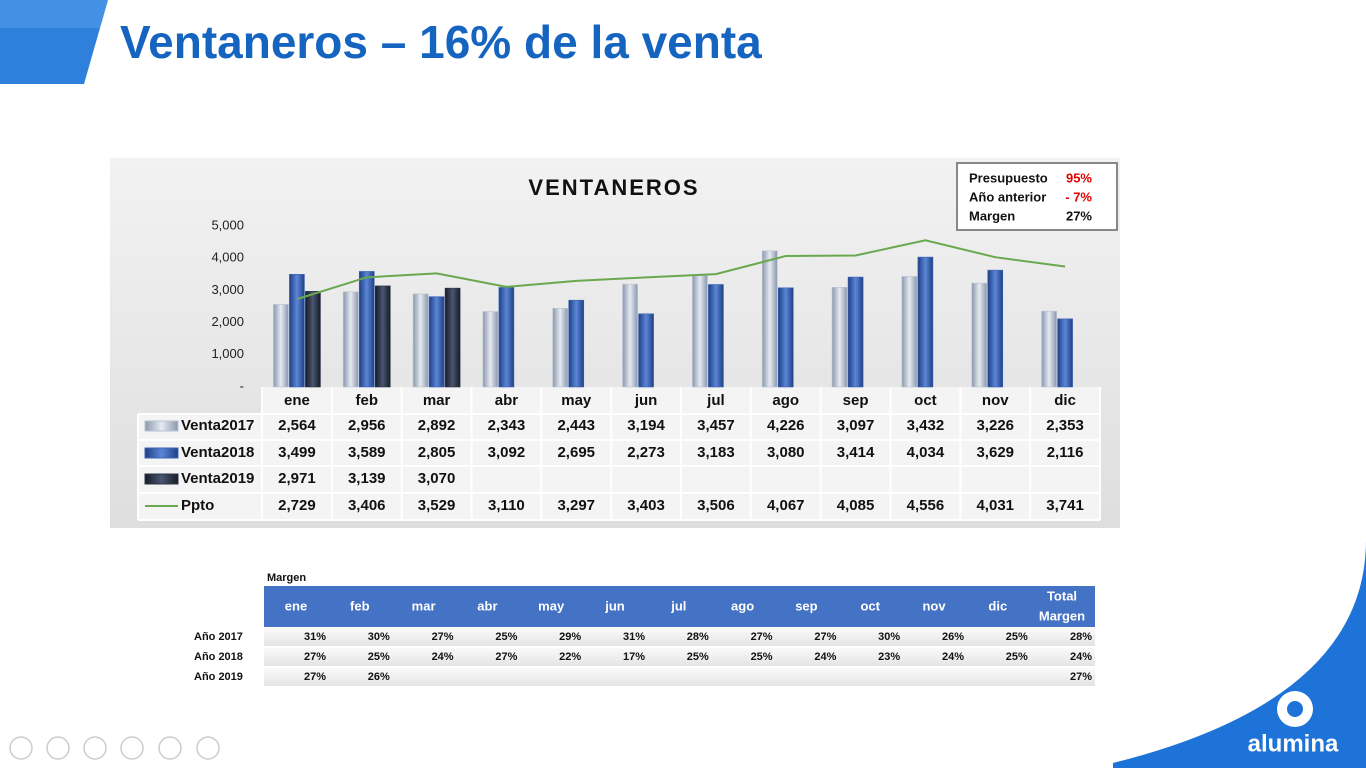 Image resolution: width=1366 pixels, height=768 pixels. I want to click on column-header: may, so click(551, 605).